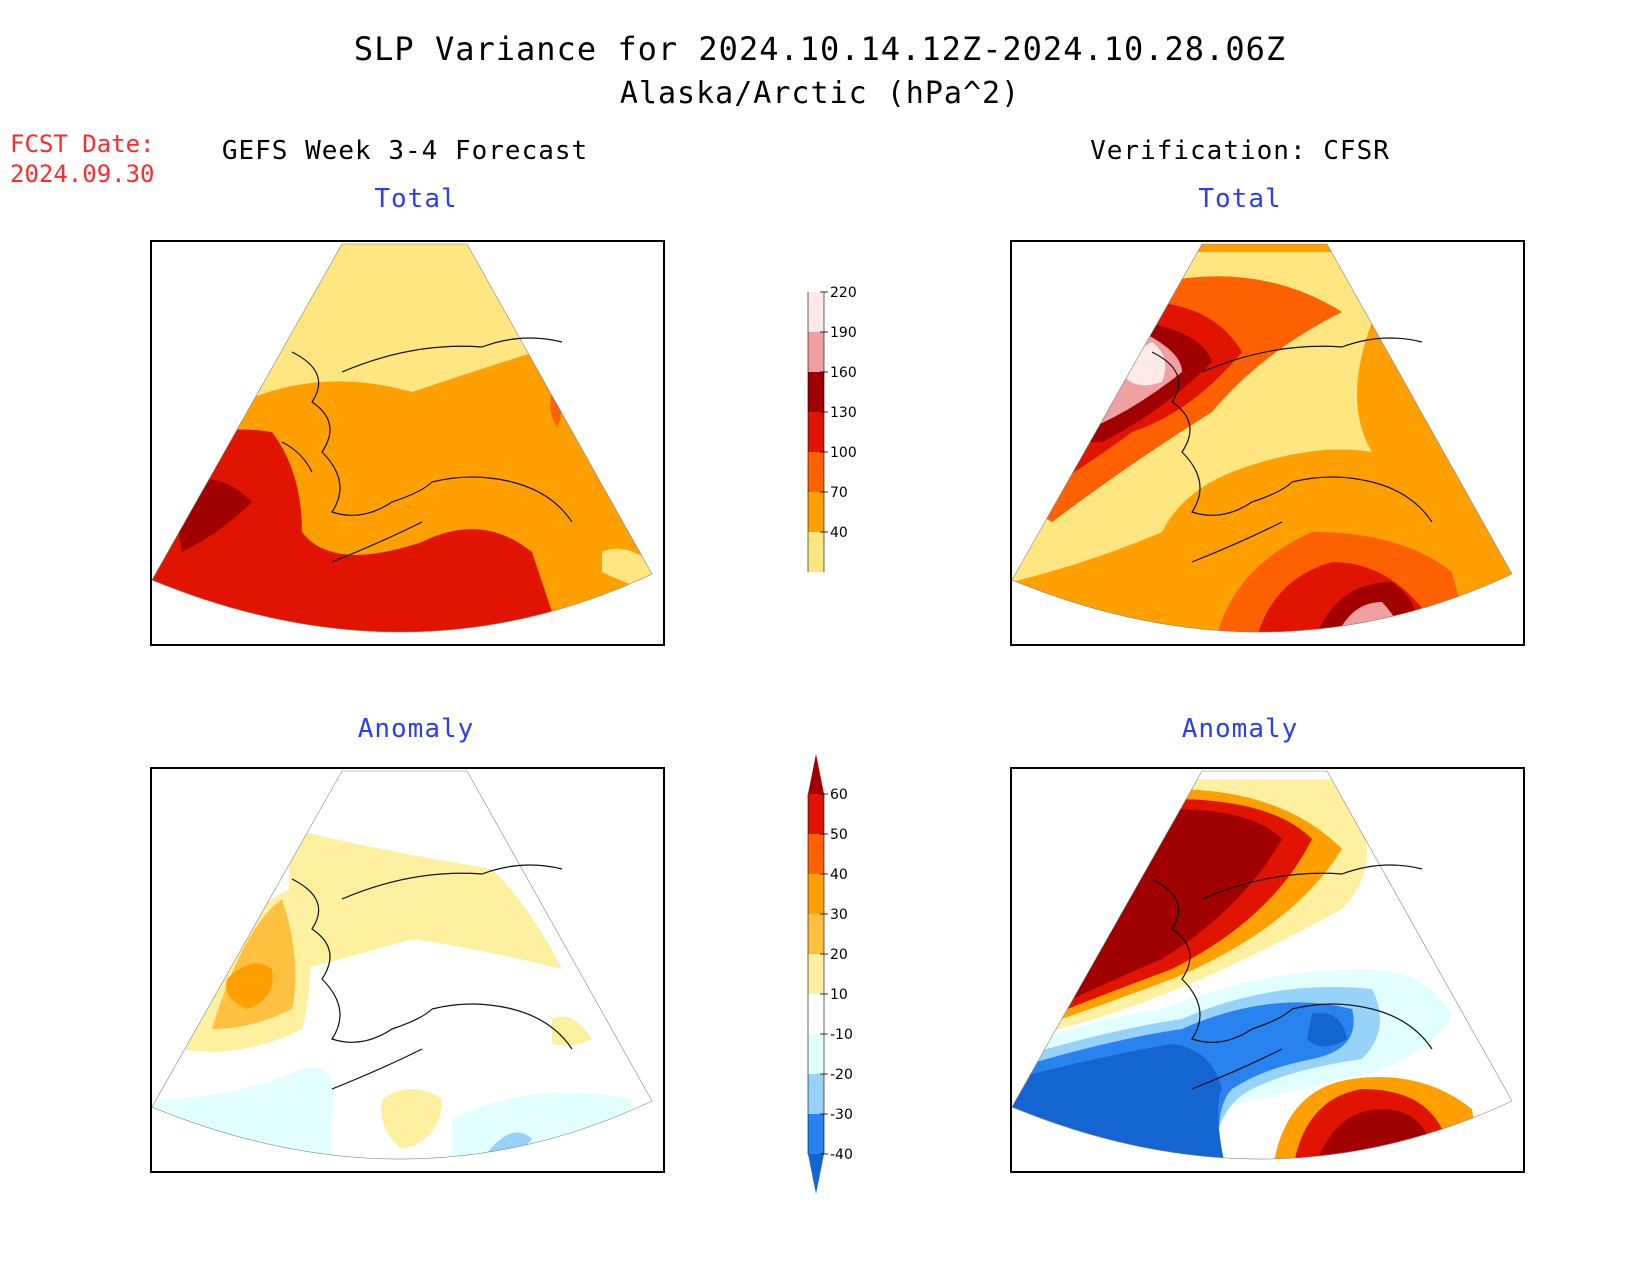  What do you see at coordinates (416, 729) in the screenshot?
I see `forecast-anomaly-label: Anomaly` at bounding box center [416, 729].